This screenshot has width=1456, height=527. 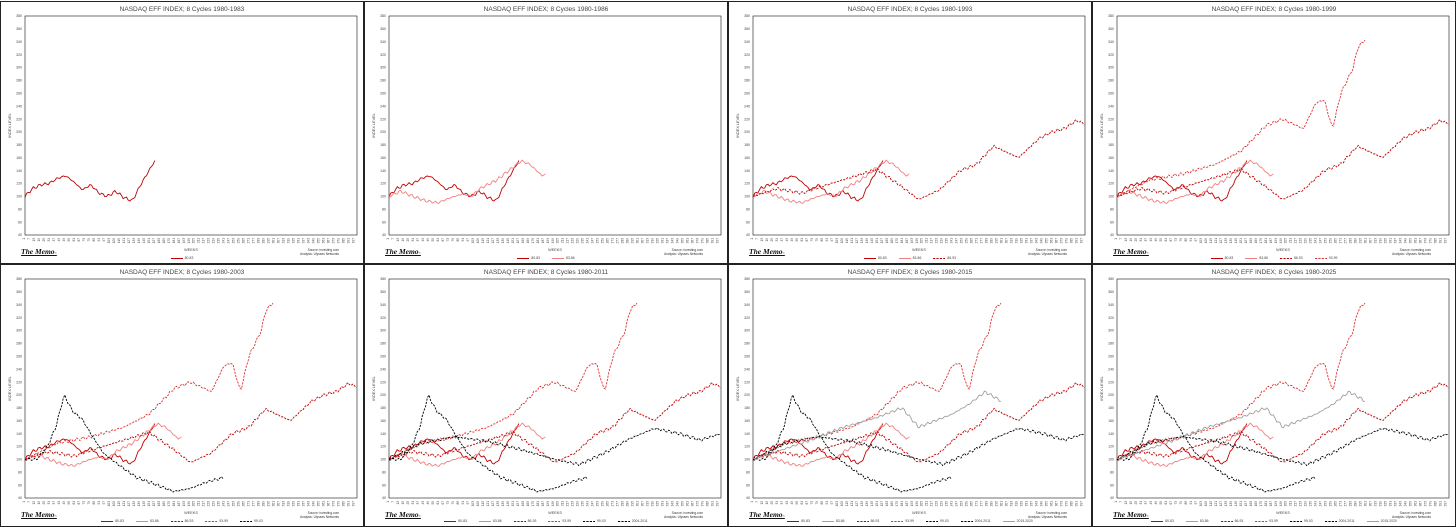 What do you see at coordinates (812, 503) in the screenshot?
I see `x-tick-label: 73` at bounding box center [812, 503].